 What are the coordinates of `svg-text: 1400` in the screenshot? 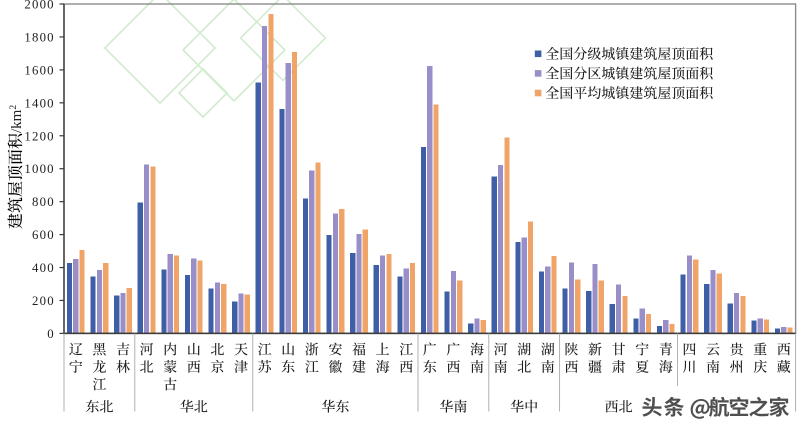 It's located at (39, 103).